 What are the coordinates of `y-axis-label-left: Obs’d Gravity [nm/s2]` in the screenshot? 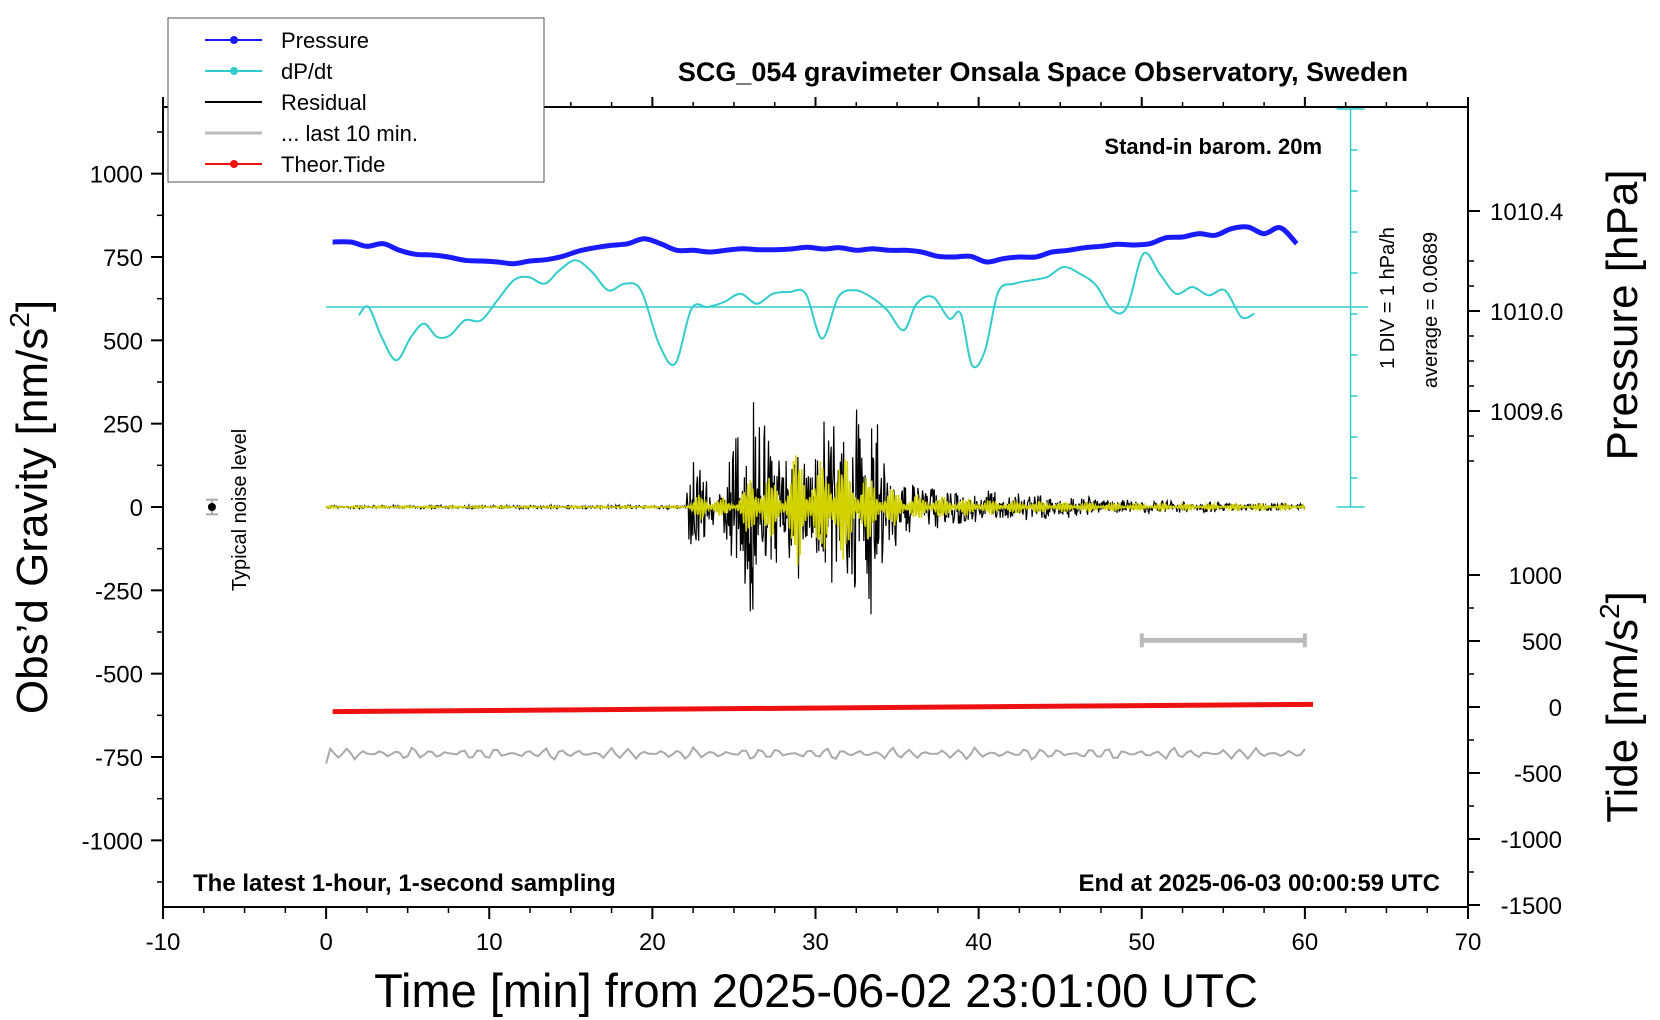 It's located at (30, 507).